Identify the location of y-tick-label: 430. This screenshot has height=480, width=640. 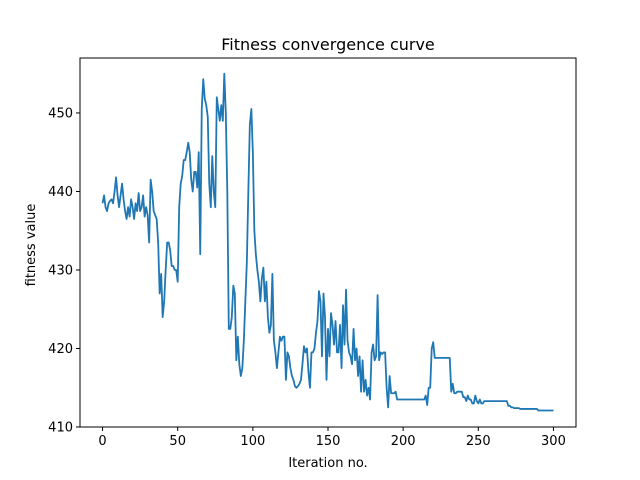
(60, 270).